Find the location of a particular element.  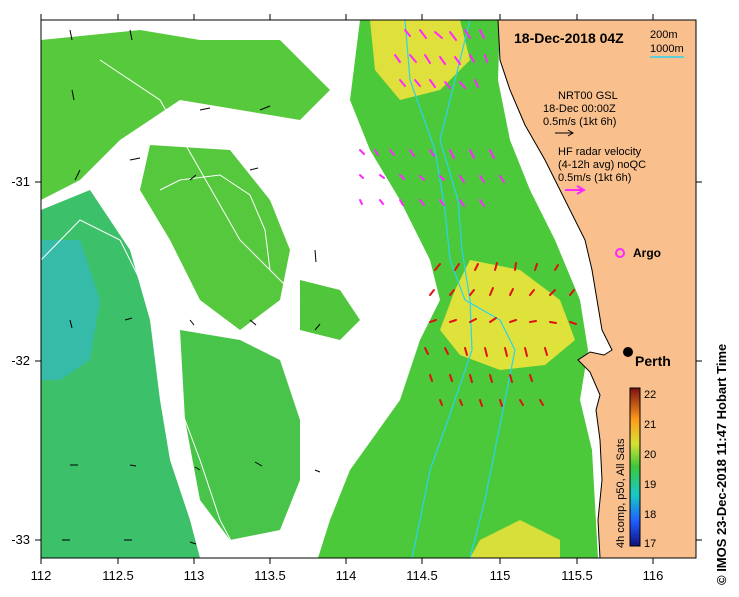

depth-legend-1000: 1000m is located at coordinates (667, 49).